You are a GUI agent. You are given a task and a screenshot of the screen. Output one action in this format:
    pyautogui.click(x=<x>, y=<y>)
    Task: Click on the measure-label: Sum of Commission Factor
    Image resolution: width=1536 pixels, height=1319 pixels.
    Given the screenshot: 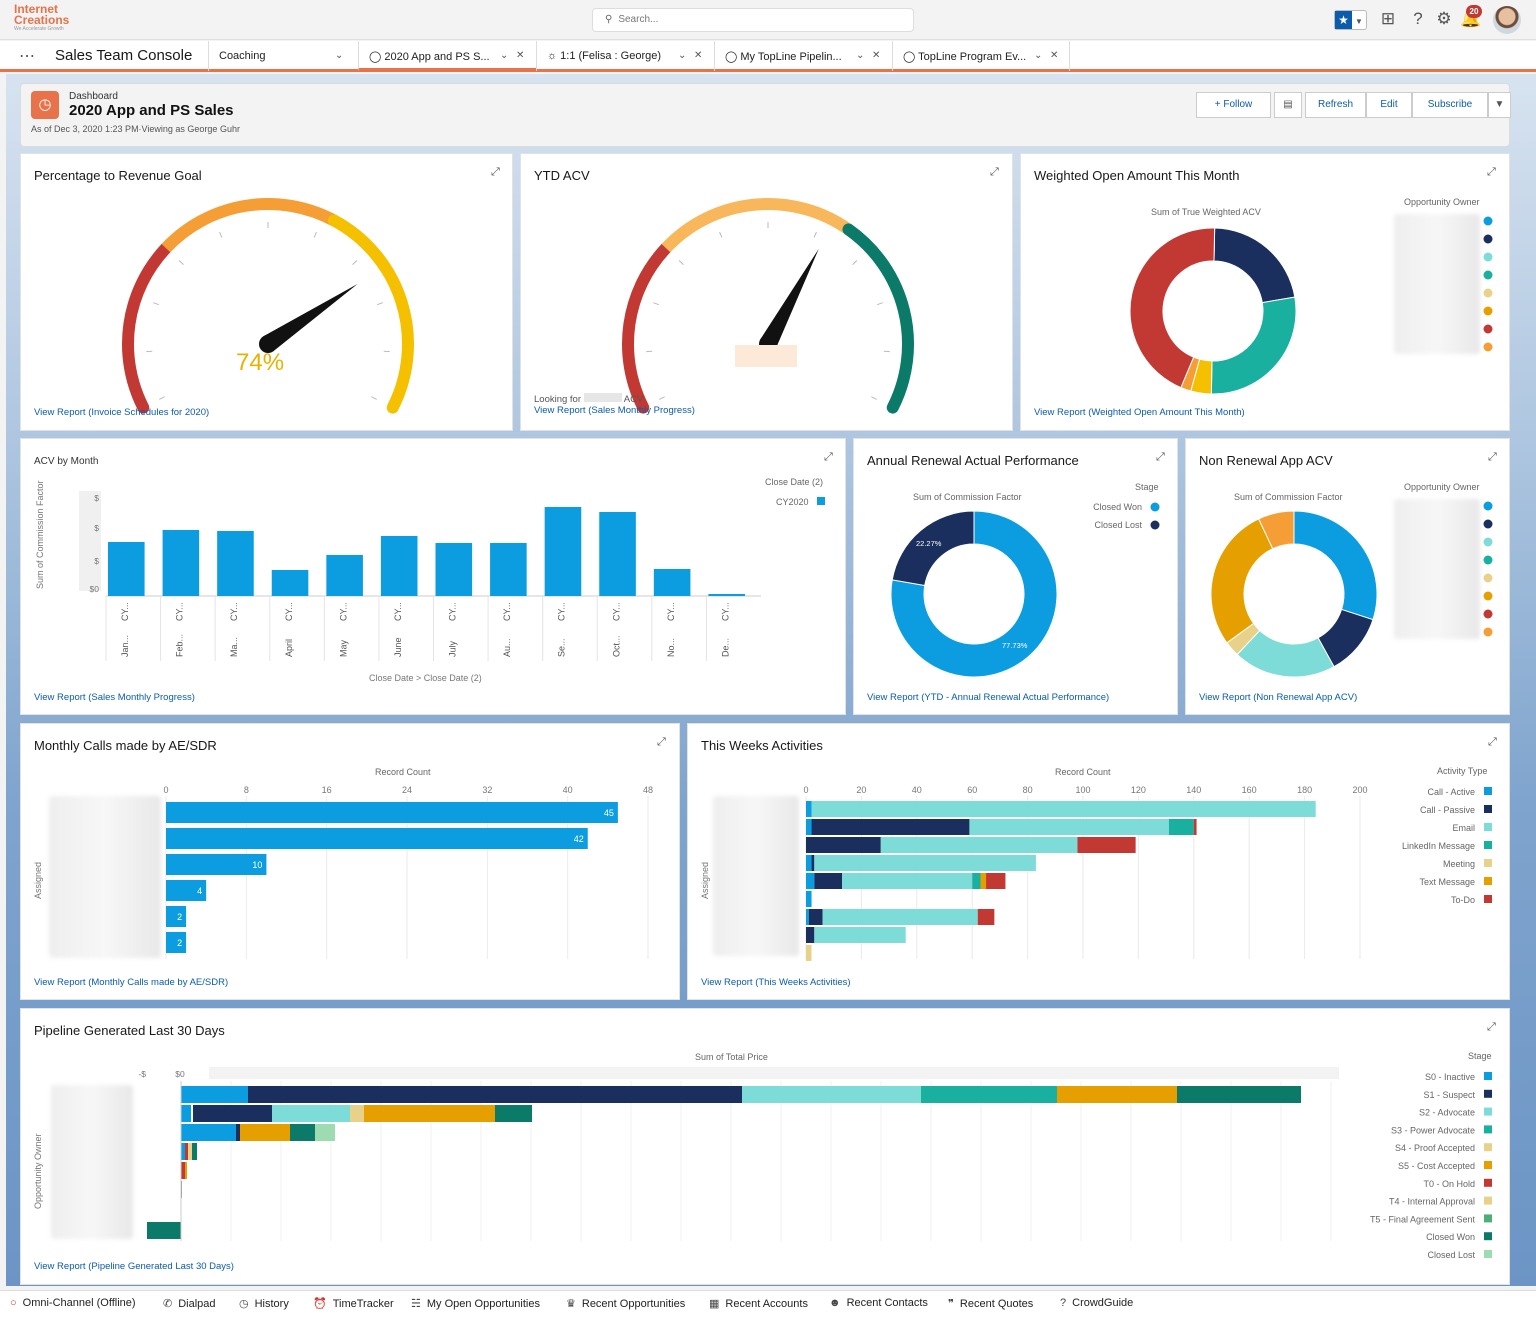 What is the action you would take?
    pyautogui.click(x=967, y=497)
    